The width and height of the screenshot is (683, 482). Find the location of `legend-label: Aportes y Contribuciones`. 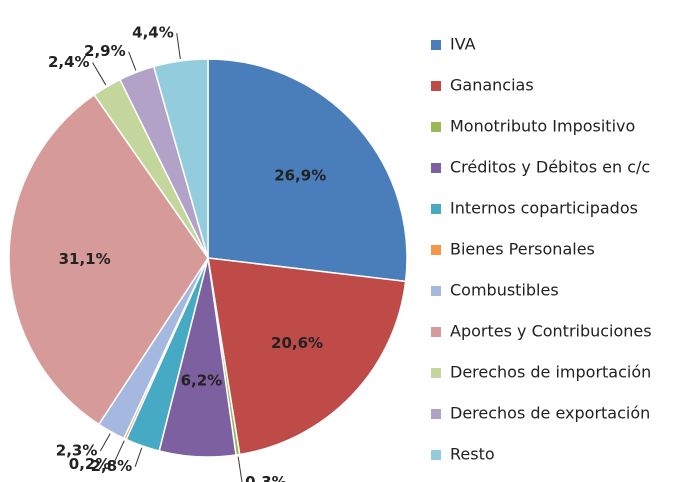

legend-label: Aportes y Contribuciones is located at coordinates (551, 331).